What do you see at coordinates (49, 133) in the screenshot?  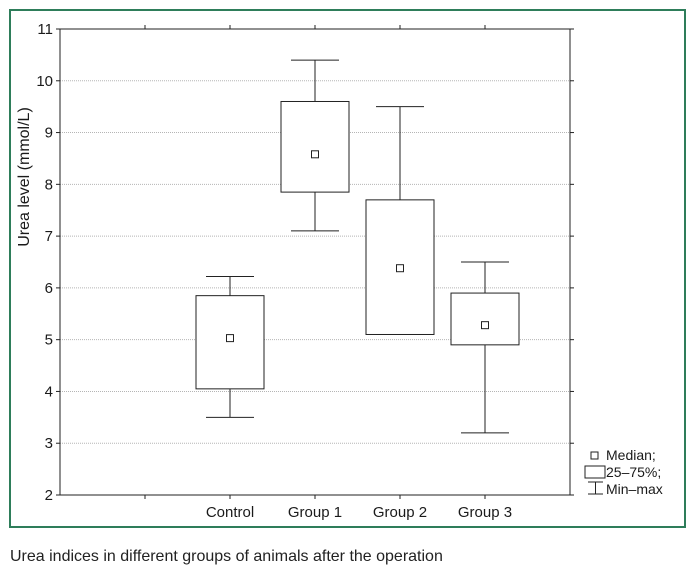 I see `y-tick-label: 9` at bounding box center [49, 133].